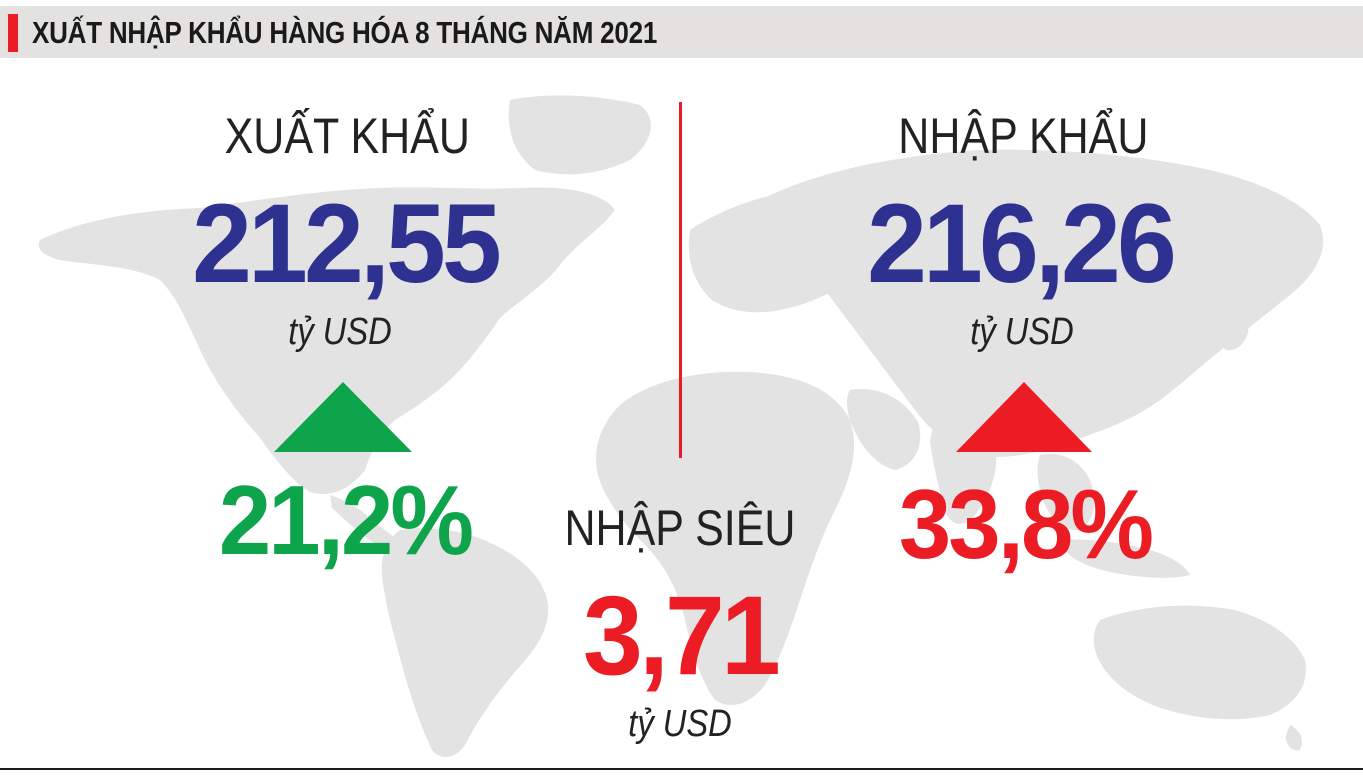 The image size is (1363, 775). Describe the element at coordinates (1023, 136) in the screenshot. I see `import-label: NHẬP KHẨU` at that location.